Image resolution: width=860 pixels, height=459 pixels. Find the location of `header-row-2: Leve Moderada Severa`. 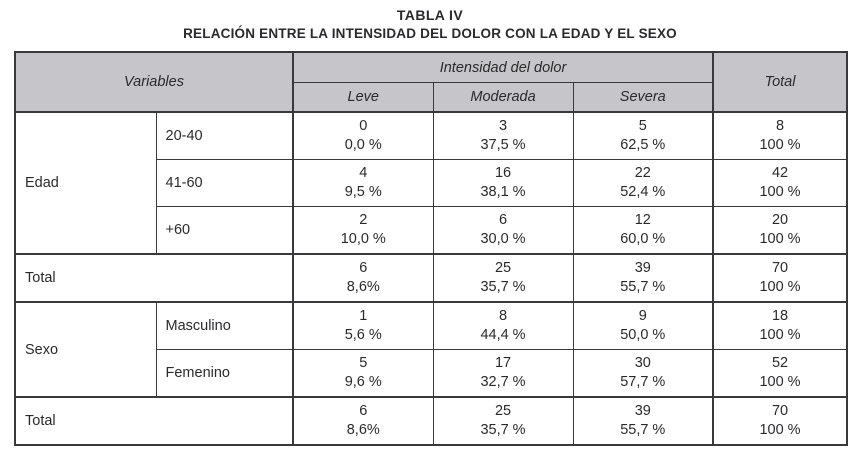

header-row-2: Leve Moderada Severa is located at coordinates (431, 97).